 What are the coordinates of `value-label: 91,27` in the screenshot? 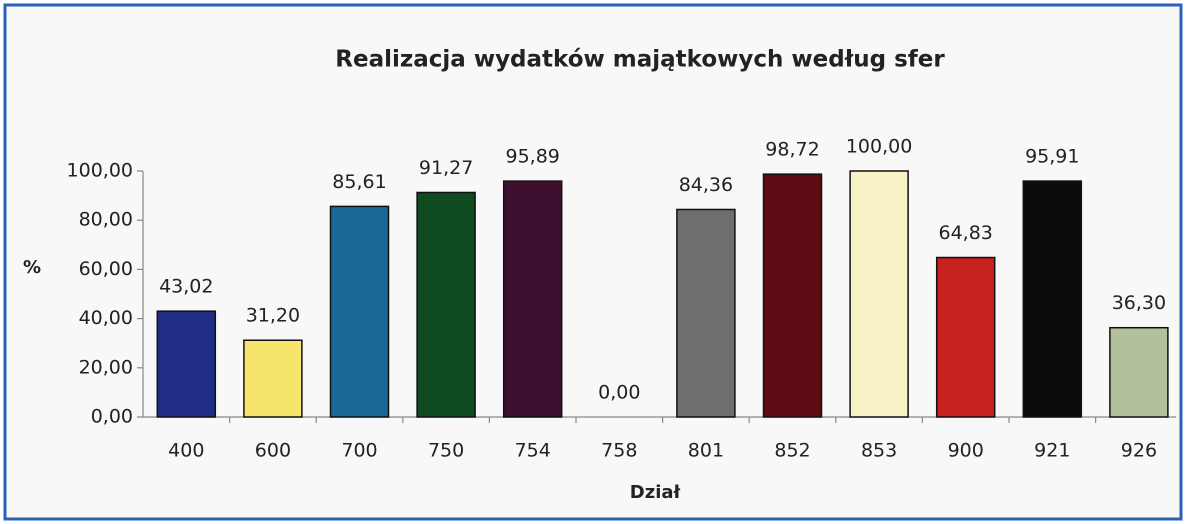 It's located at (446, 168).